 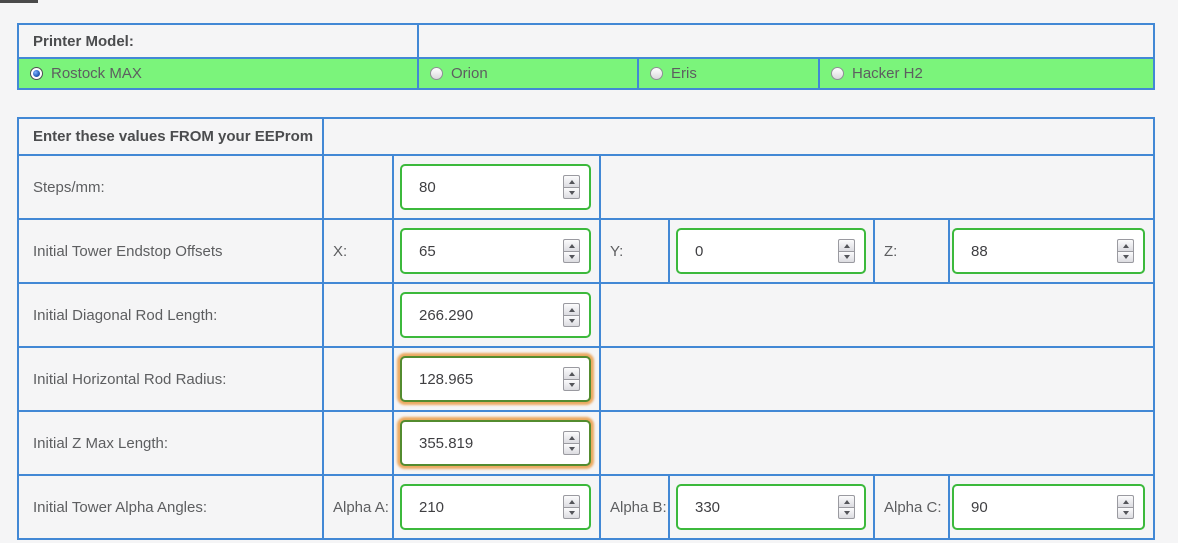 I want to click on steps-per-mm-input, so click(x=495, y=187).